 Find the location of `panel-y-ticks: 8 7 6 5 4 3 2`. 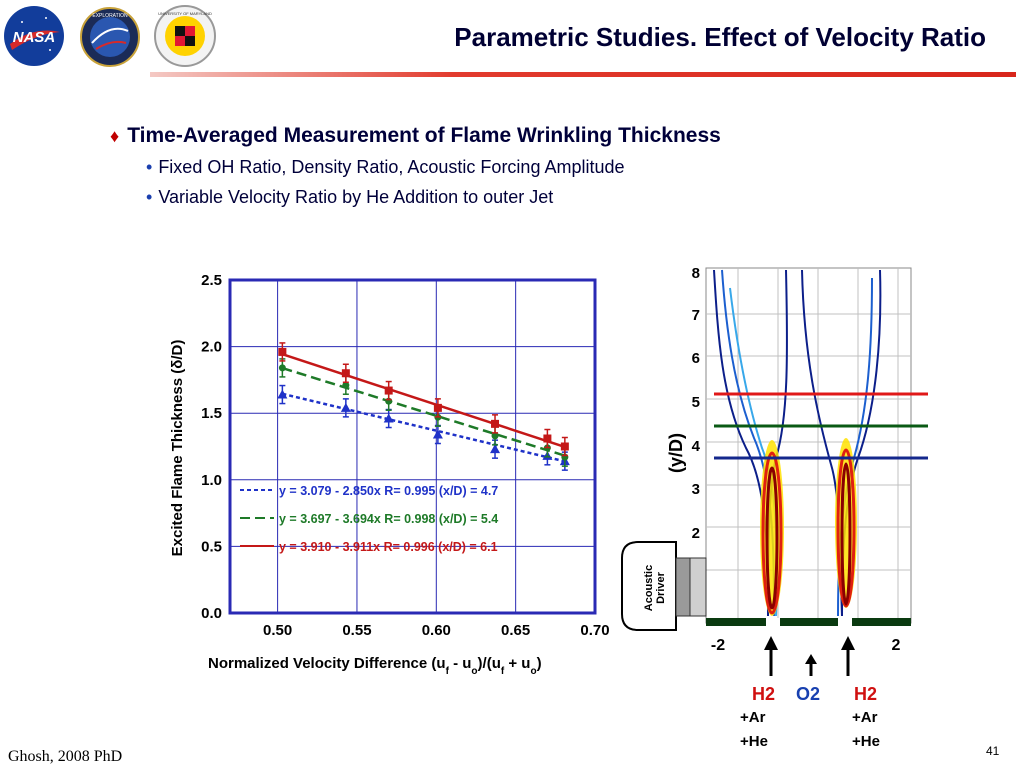

panel-y-ticks: 8 7 6 5 4 3 2 is located at coordinates (696, 403).